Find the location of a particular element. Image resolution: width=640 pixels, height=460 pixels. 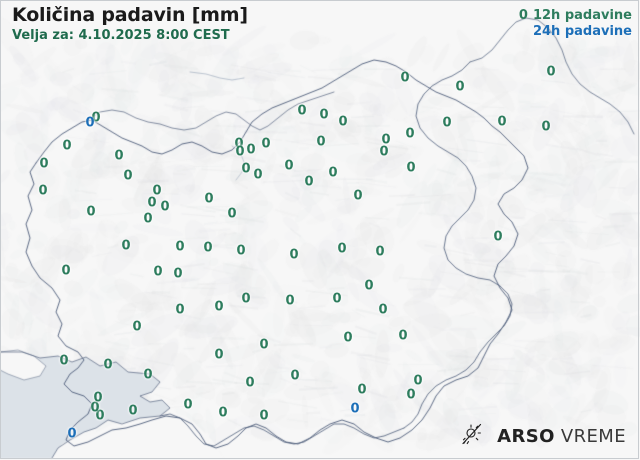

legend-row-12h: 0 12h padavine is located at coordinates (575, 16).